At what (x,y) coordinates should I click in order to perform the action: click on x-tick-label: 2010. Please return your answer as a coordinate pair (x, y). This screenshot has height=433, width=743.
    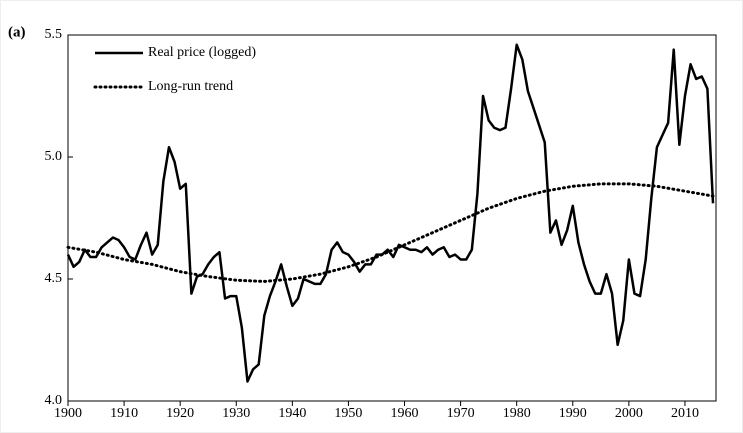
    Looking at the image, I should click on (685, 413).